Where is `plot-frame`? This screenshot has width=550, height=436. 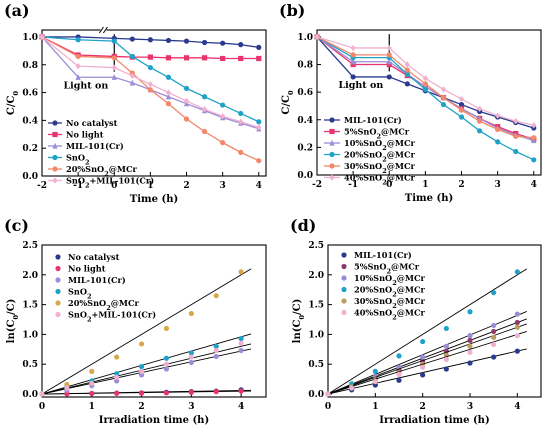
plot-frame is located at coordinates (154, 103).